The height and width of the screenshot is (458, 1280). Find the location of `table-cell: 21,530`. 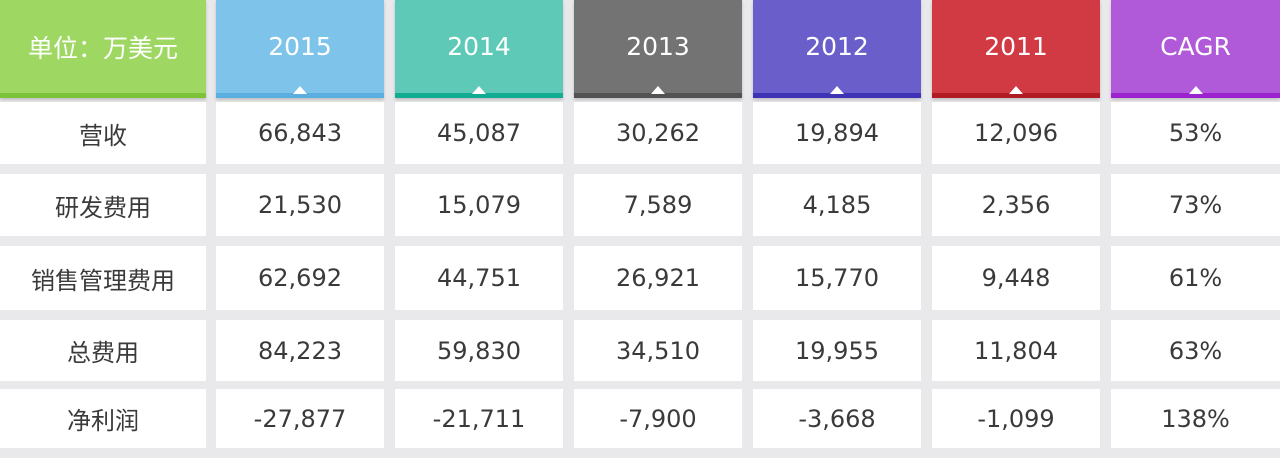

table-cell: 21,530 is located at coordinates (300, 205).